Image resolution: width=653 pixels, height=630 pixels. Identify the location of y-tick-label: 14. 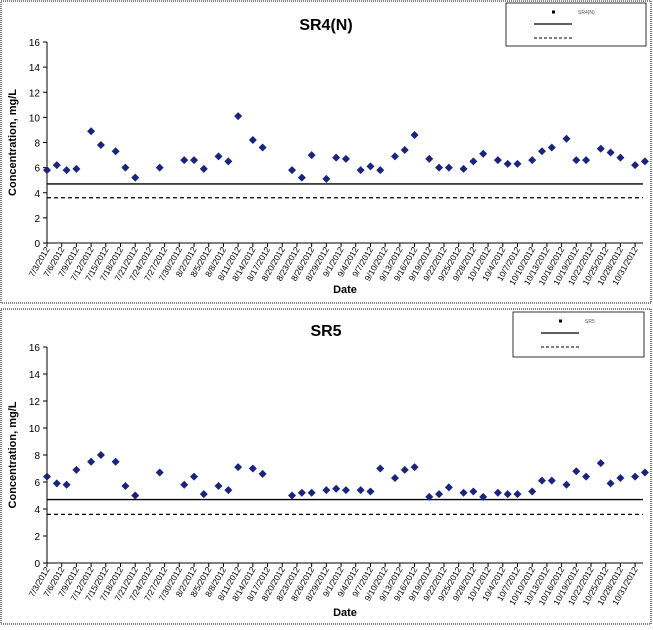
(35, 375).